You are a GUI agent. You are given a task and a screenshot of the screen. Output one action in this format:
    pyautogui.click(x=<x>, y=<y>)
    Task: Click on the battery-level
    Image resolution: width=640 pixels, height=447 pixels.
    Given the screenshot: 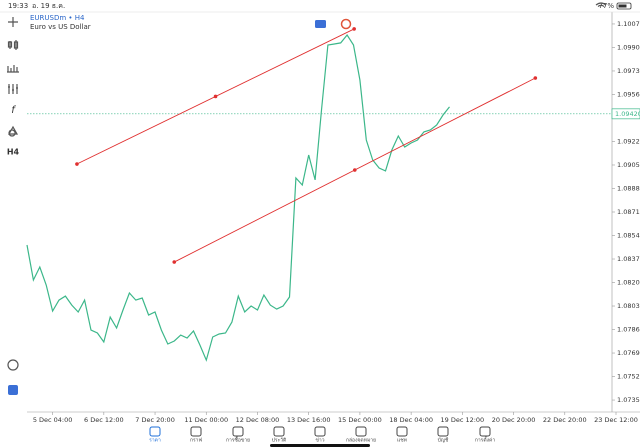 What is the action you would take?
    pyautogui.click(x=622, y=6)
    